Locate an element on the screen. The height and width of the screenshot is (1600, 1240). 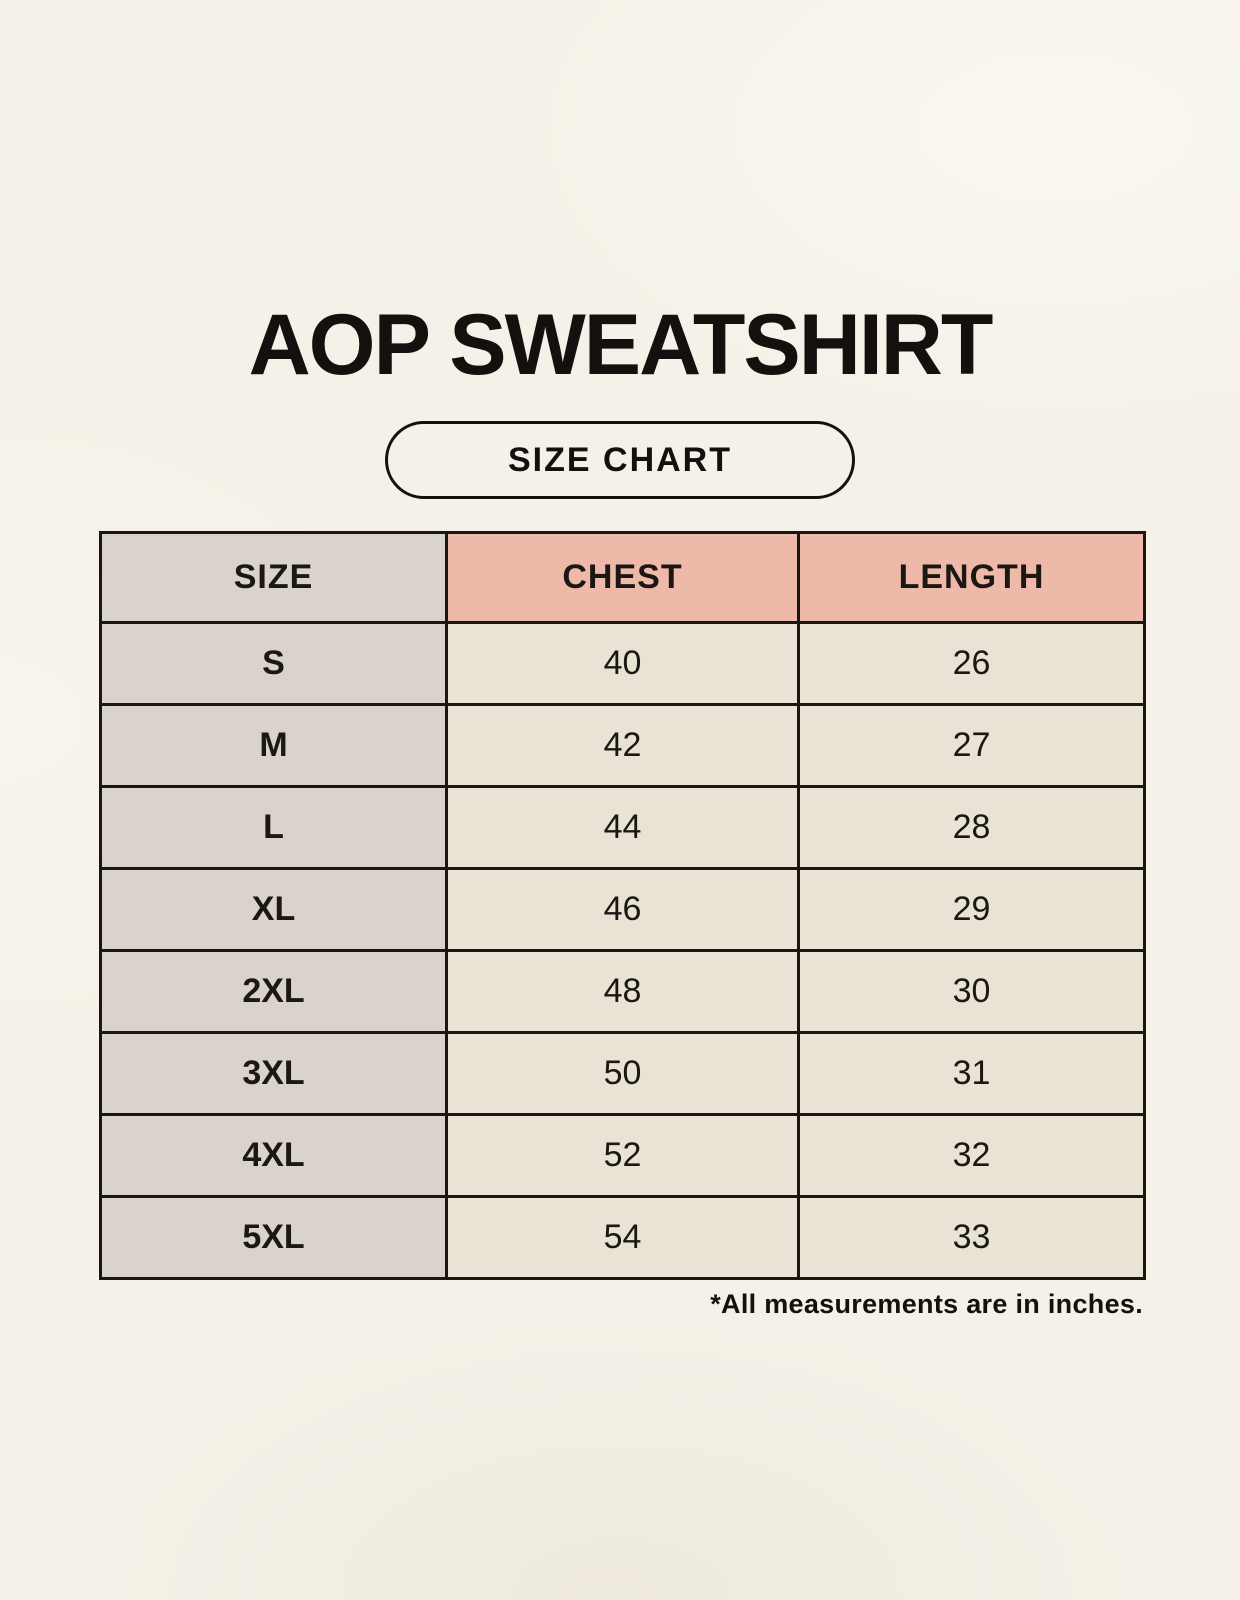
length-cell: 31 is located at coordinates (971, 1073).